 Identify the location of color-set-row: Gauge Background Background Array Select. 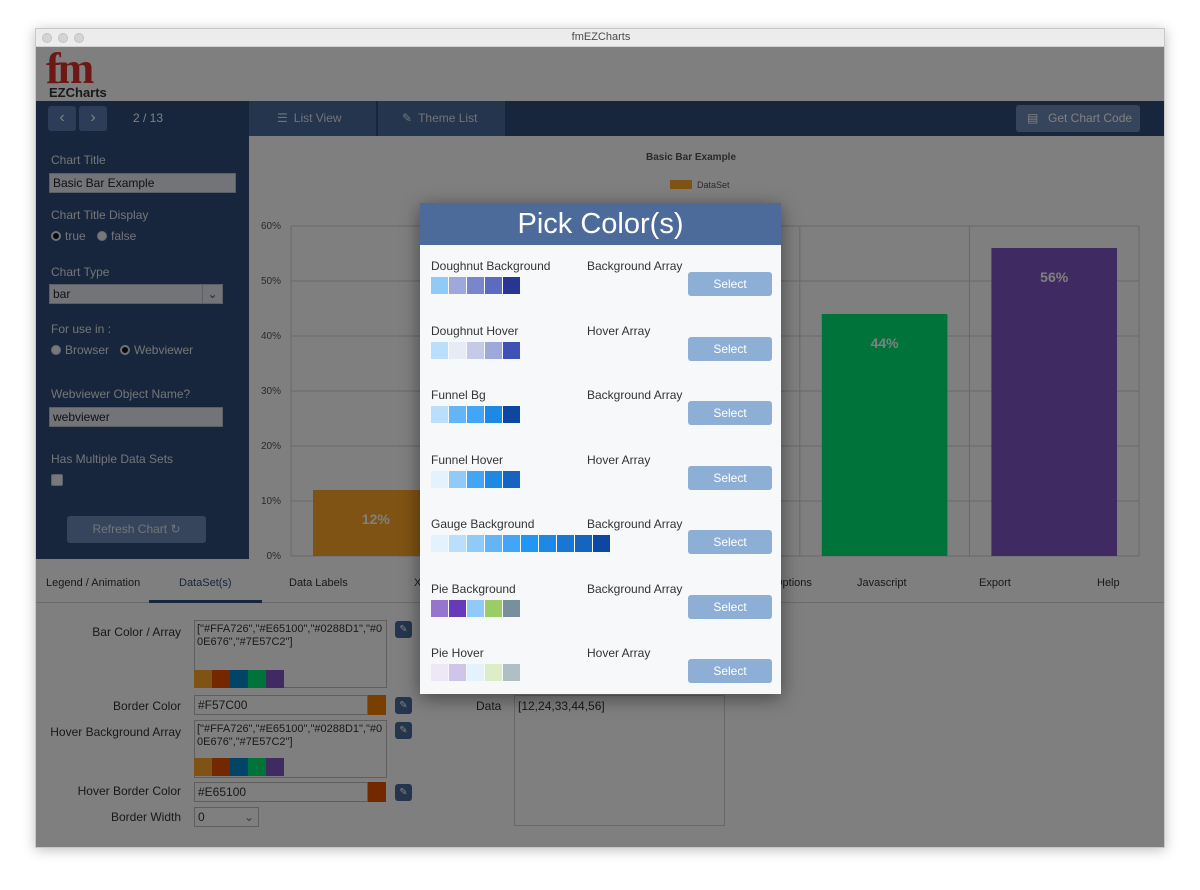
(600, 549).